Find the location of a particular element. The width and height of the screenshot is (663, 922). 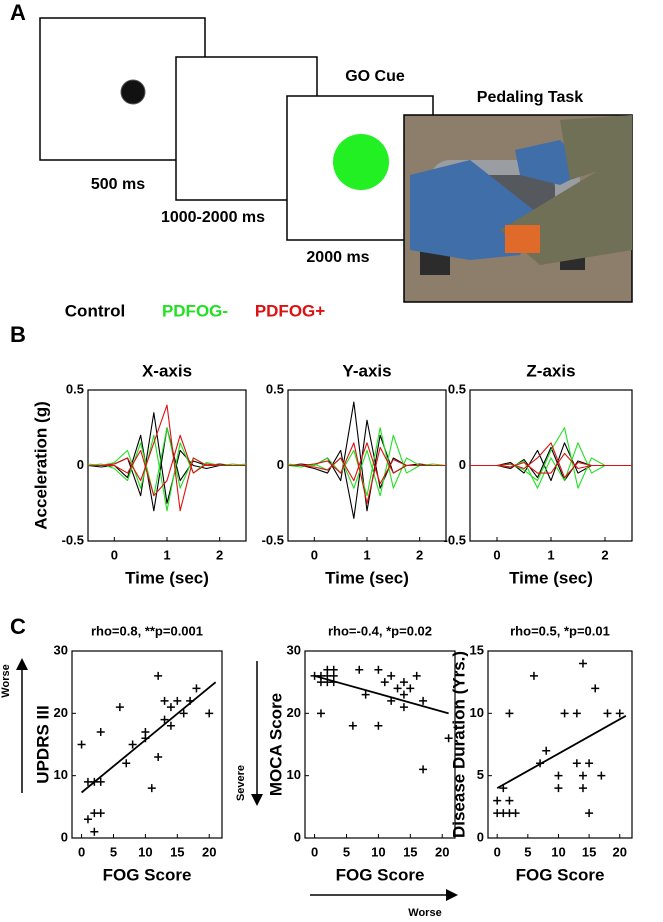

duration-label: 500 ms is located at coordinates (118, 184).